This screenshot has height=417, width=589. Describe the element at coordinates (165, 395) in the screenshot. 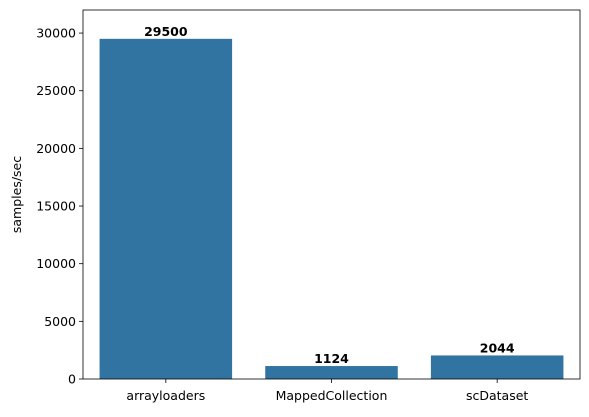

I see `x-tick-label: arrayloaders` at that location.